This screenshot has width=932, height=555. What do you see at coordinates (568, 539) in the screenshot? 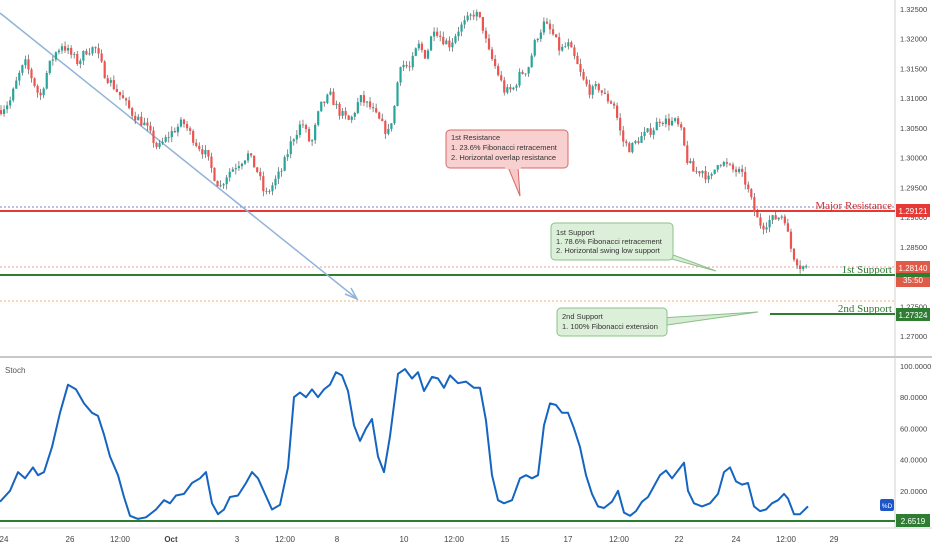
I see `time-axis-label: 17` at bounding box center [568, 539].